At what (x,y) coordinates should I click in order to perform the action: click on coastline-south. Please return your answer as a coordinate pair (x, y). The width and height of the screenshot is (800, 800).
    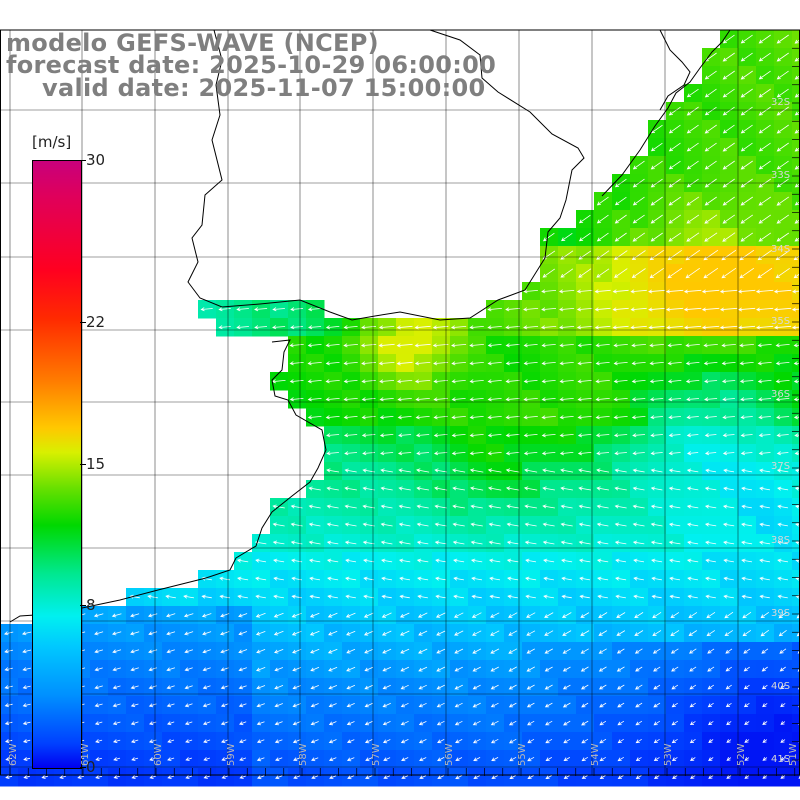
    Looking at the image, I should click on (168, 481).